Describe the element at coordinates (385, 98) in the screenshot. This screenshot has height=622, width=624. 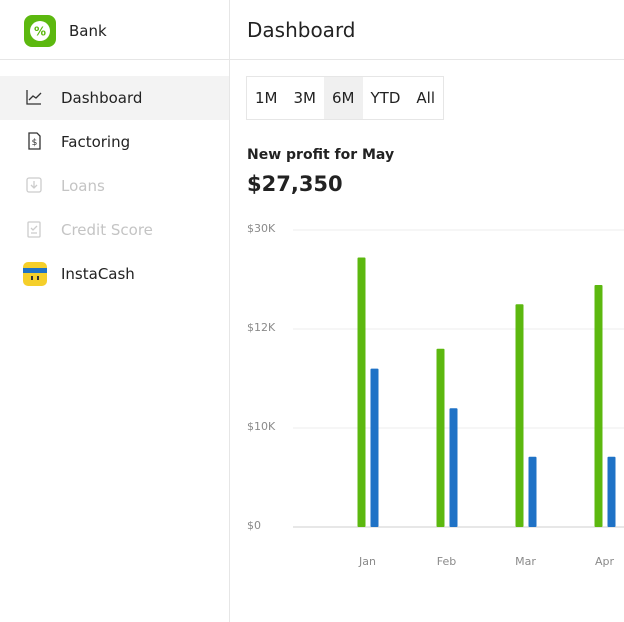
I see `range-option: YTD` at that location.